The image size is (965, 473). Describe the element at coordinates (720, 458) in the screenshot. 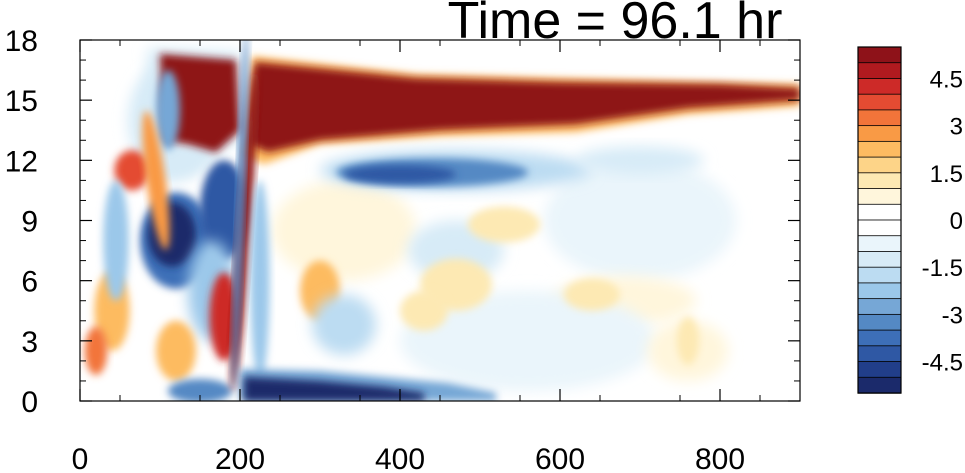

I see `x-tick-label: 800` at that location.